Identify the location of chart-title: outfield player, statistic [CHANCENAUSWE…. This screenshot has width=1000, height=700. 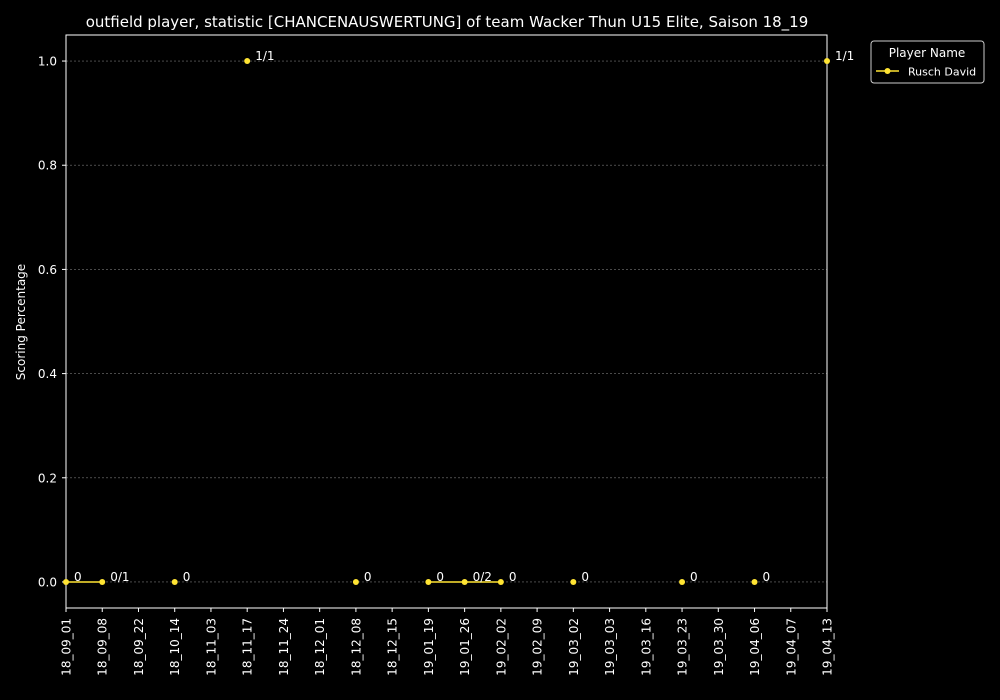
(447, 22).